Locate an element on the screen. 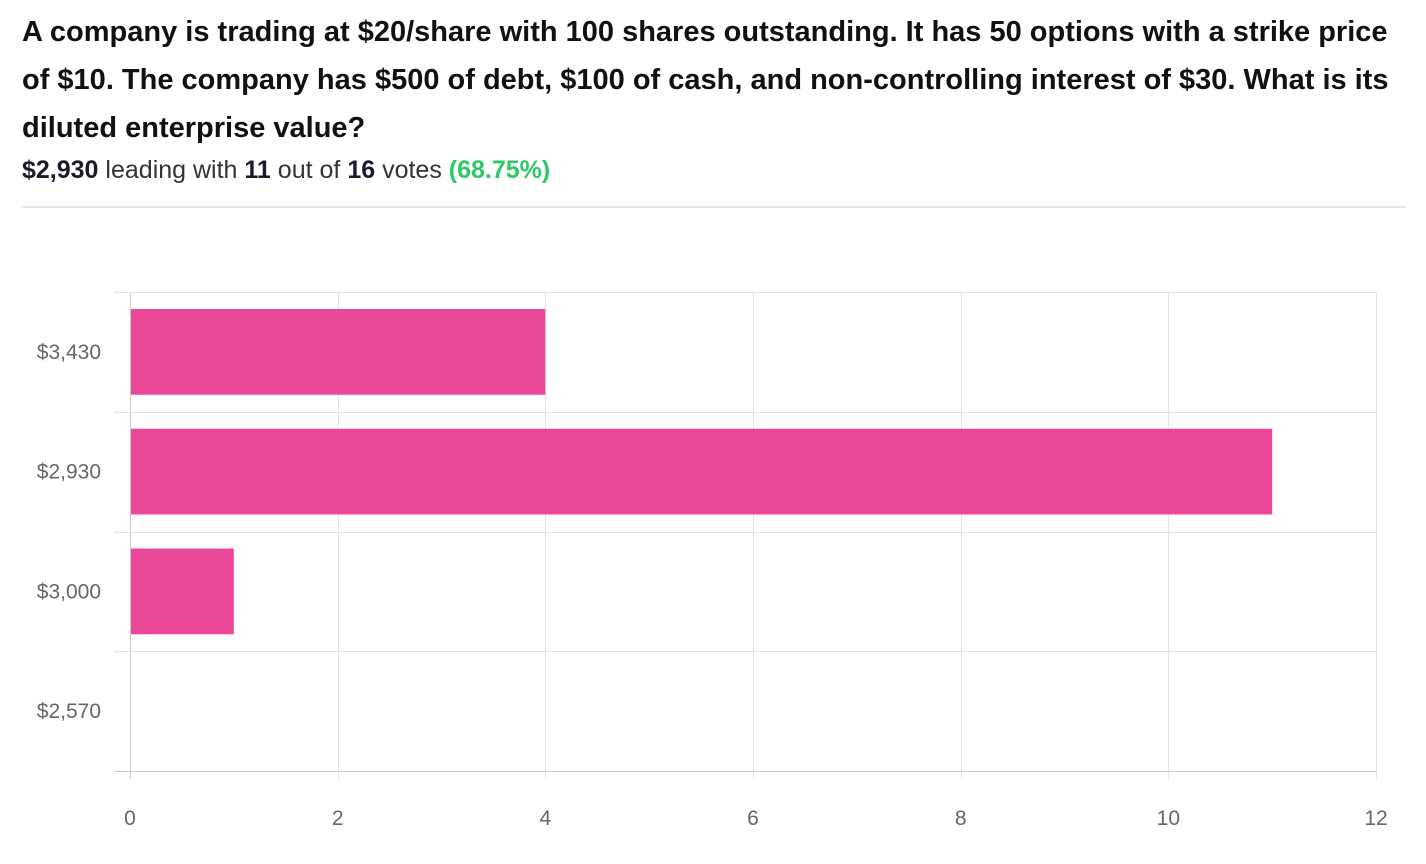 The width and height of the screenshot is (1426, 864). x-tick-label: 2 is located at coordinates (338, 818).